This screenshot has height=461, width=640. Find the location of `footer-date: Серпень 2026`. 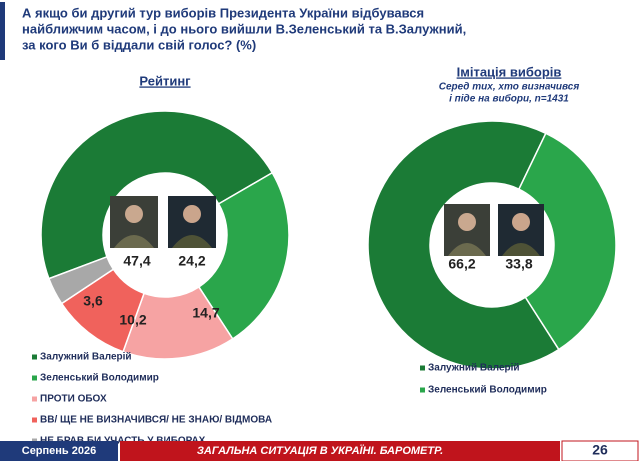

footer-date: Серпень 2026 is located at coordinates (59, 451).